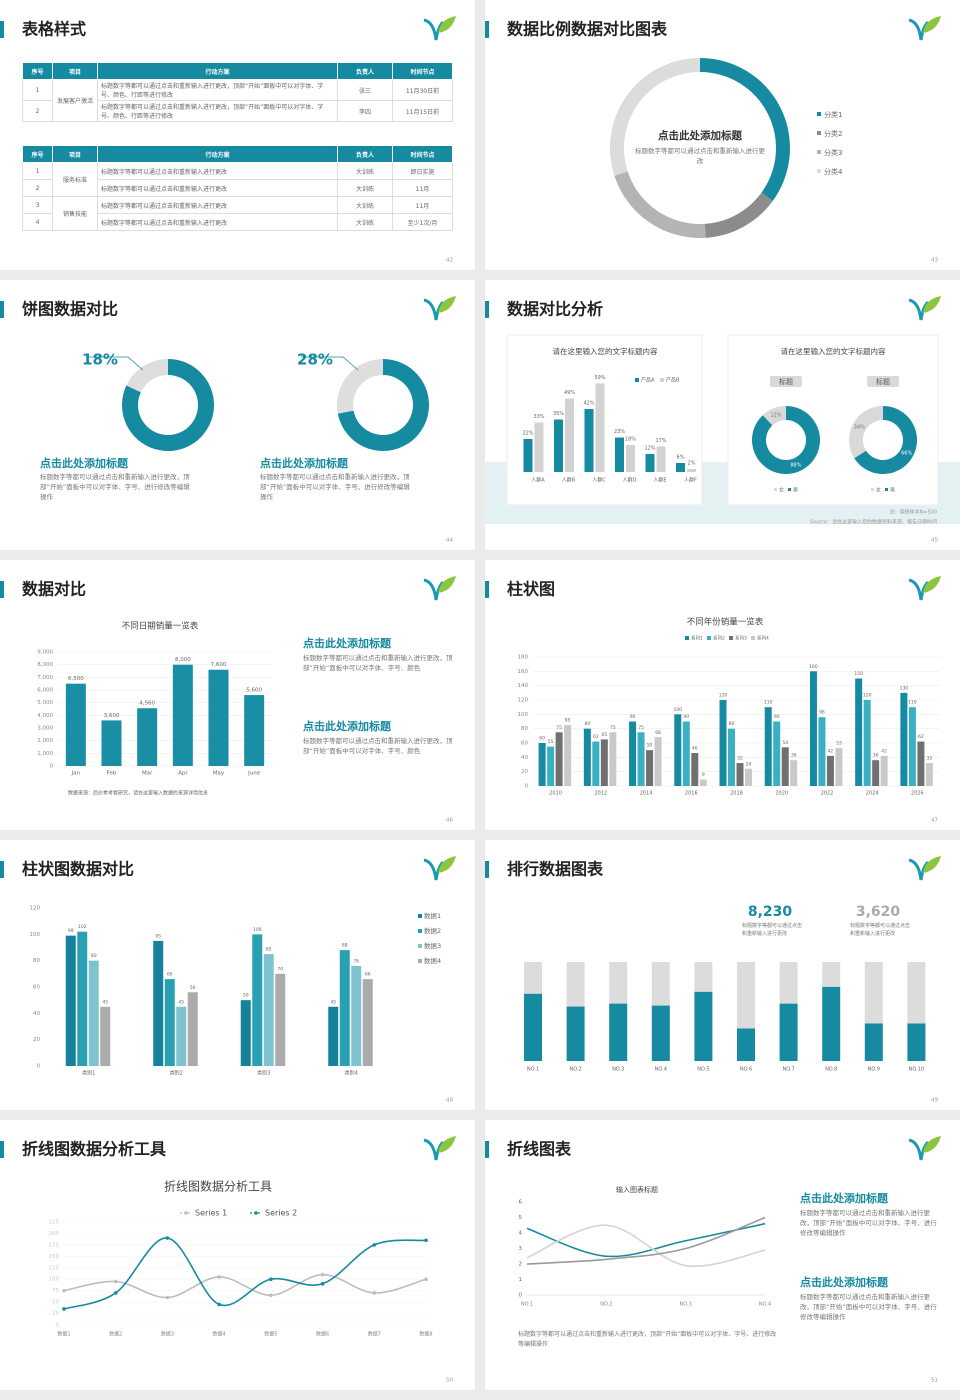 This screenshot has width=960, height=1400. What do you see at coordinates (432, 960) in the screenshot?
I see `legend-label: 数据4` at bounding box center [432, 960].